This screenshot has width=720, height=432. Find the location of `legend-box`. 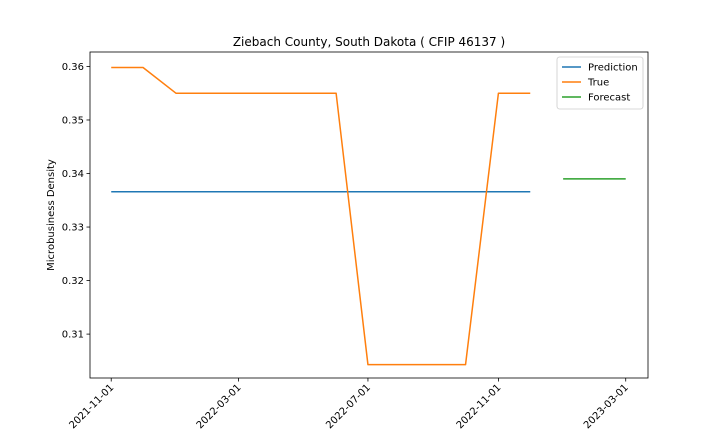

legend-box is located at coordinates (600, 83).